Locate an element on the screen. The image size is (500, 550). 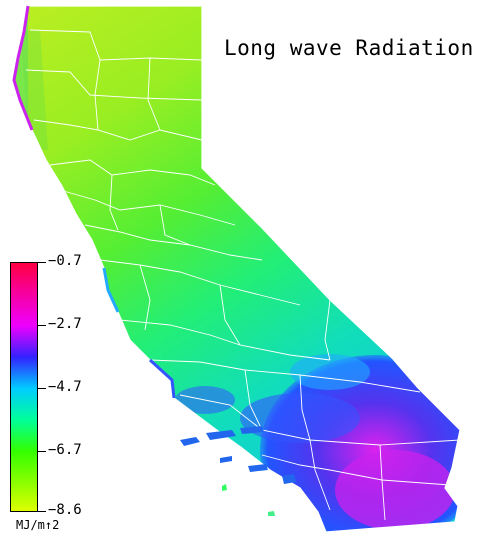
colorbar-tick-label: −0.7 is located at coordinates (65, 261).